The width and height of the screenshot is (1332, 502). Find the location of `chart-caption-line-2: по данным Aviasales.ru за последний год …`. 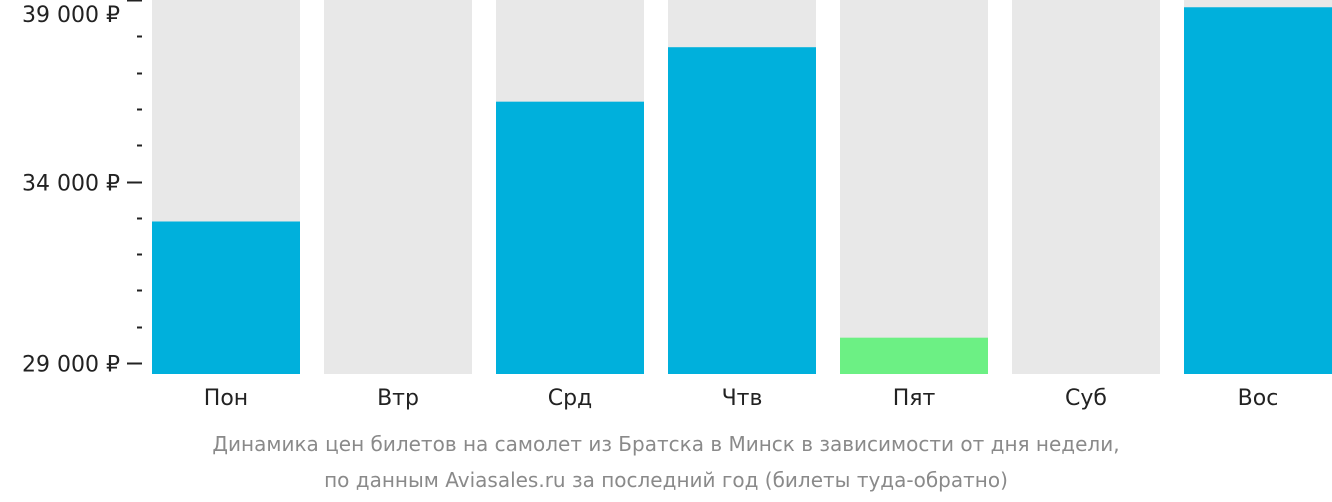

chart-caption-line-2: по данным Aviasales.ru за последний год … is located at coordinates (666, 480).